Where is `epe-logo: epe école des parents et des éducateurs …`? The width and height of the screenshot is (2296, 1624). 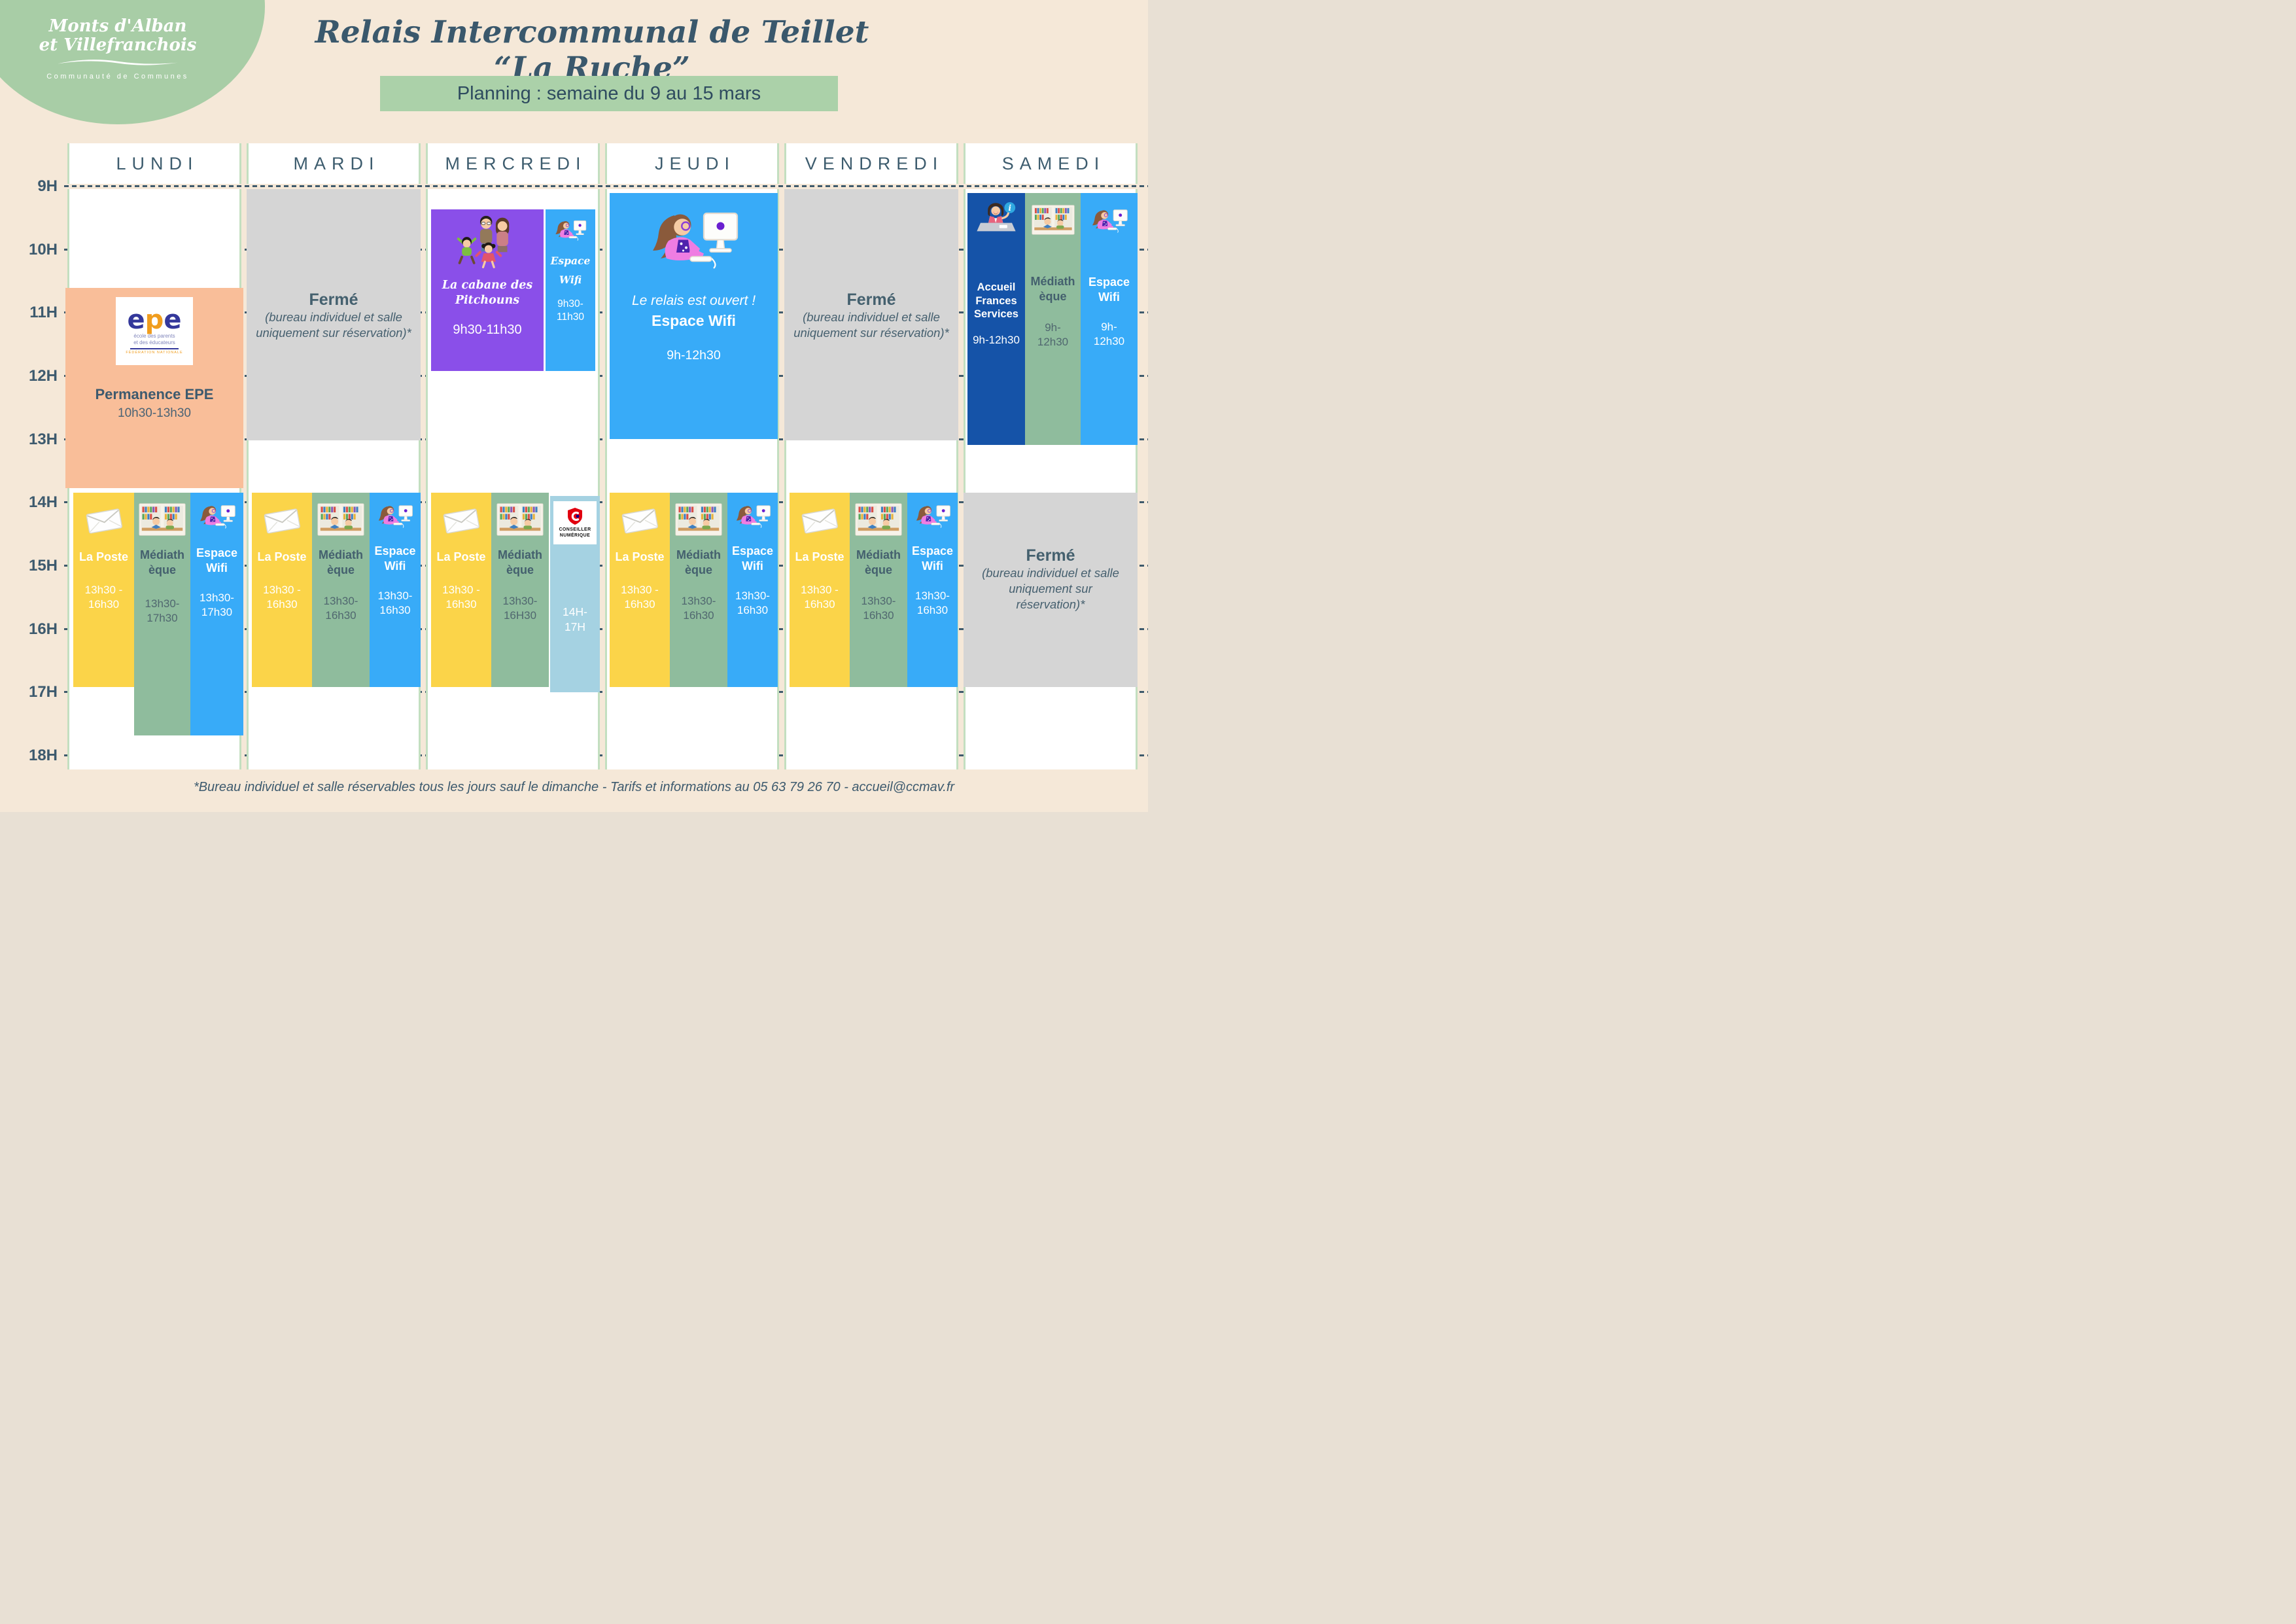 epe-logo: epe école des parents et des éducateurs … is located at coordinates (154, 331).